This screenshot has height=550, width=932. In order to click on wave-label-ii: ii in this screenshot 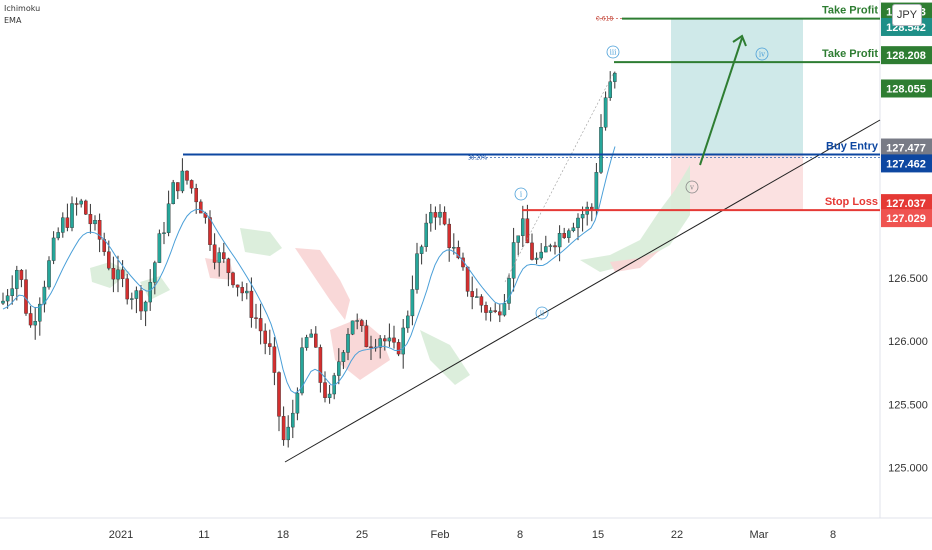, I will do `click(542, 313)`.